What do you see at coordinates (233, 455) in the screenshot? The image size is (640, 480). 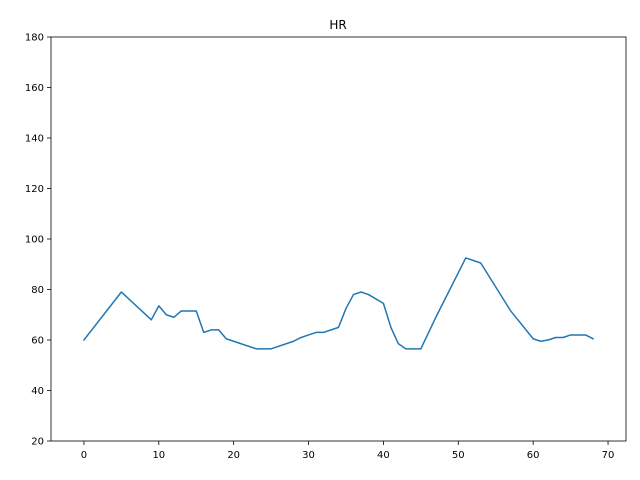 I see `x-tick-label: 20` at bounding box center [233, 455].